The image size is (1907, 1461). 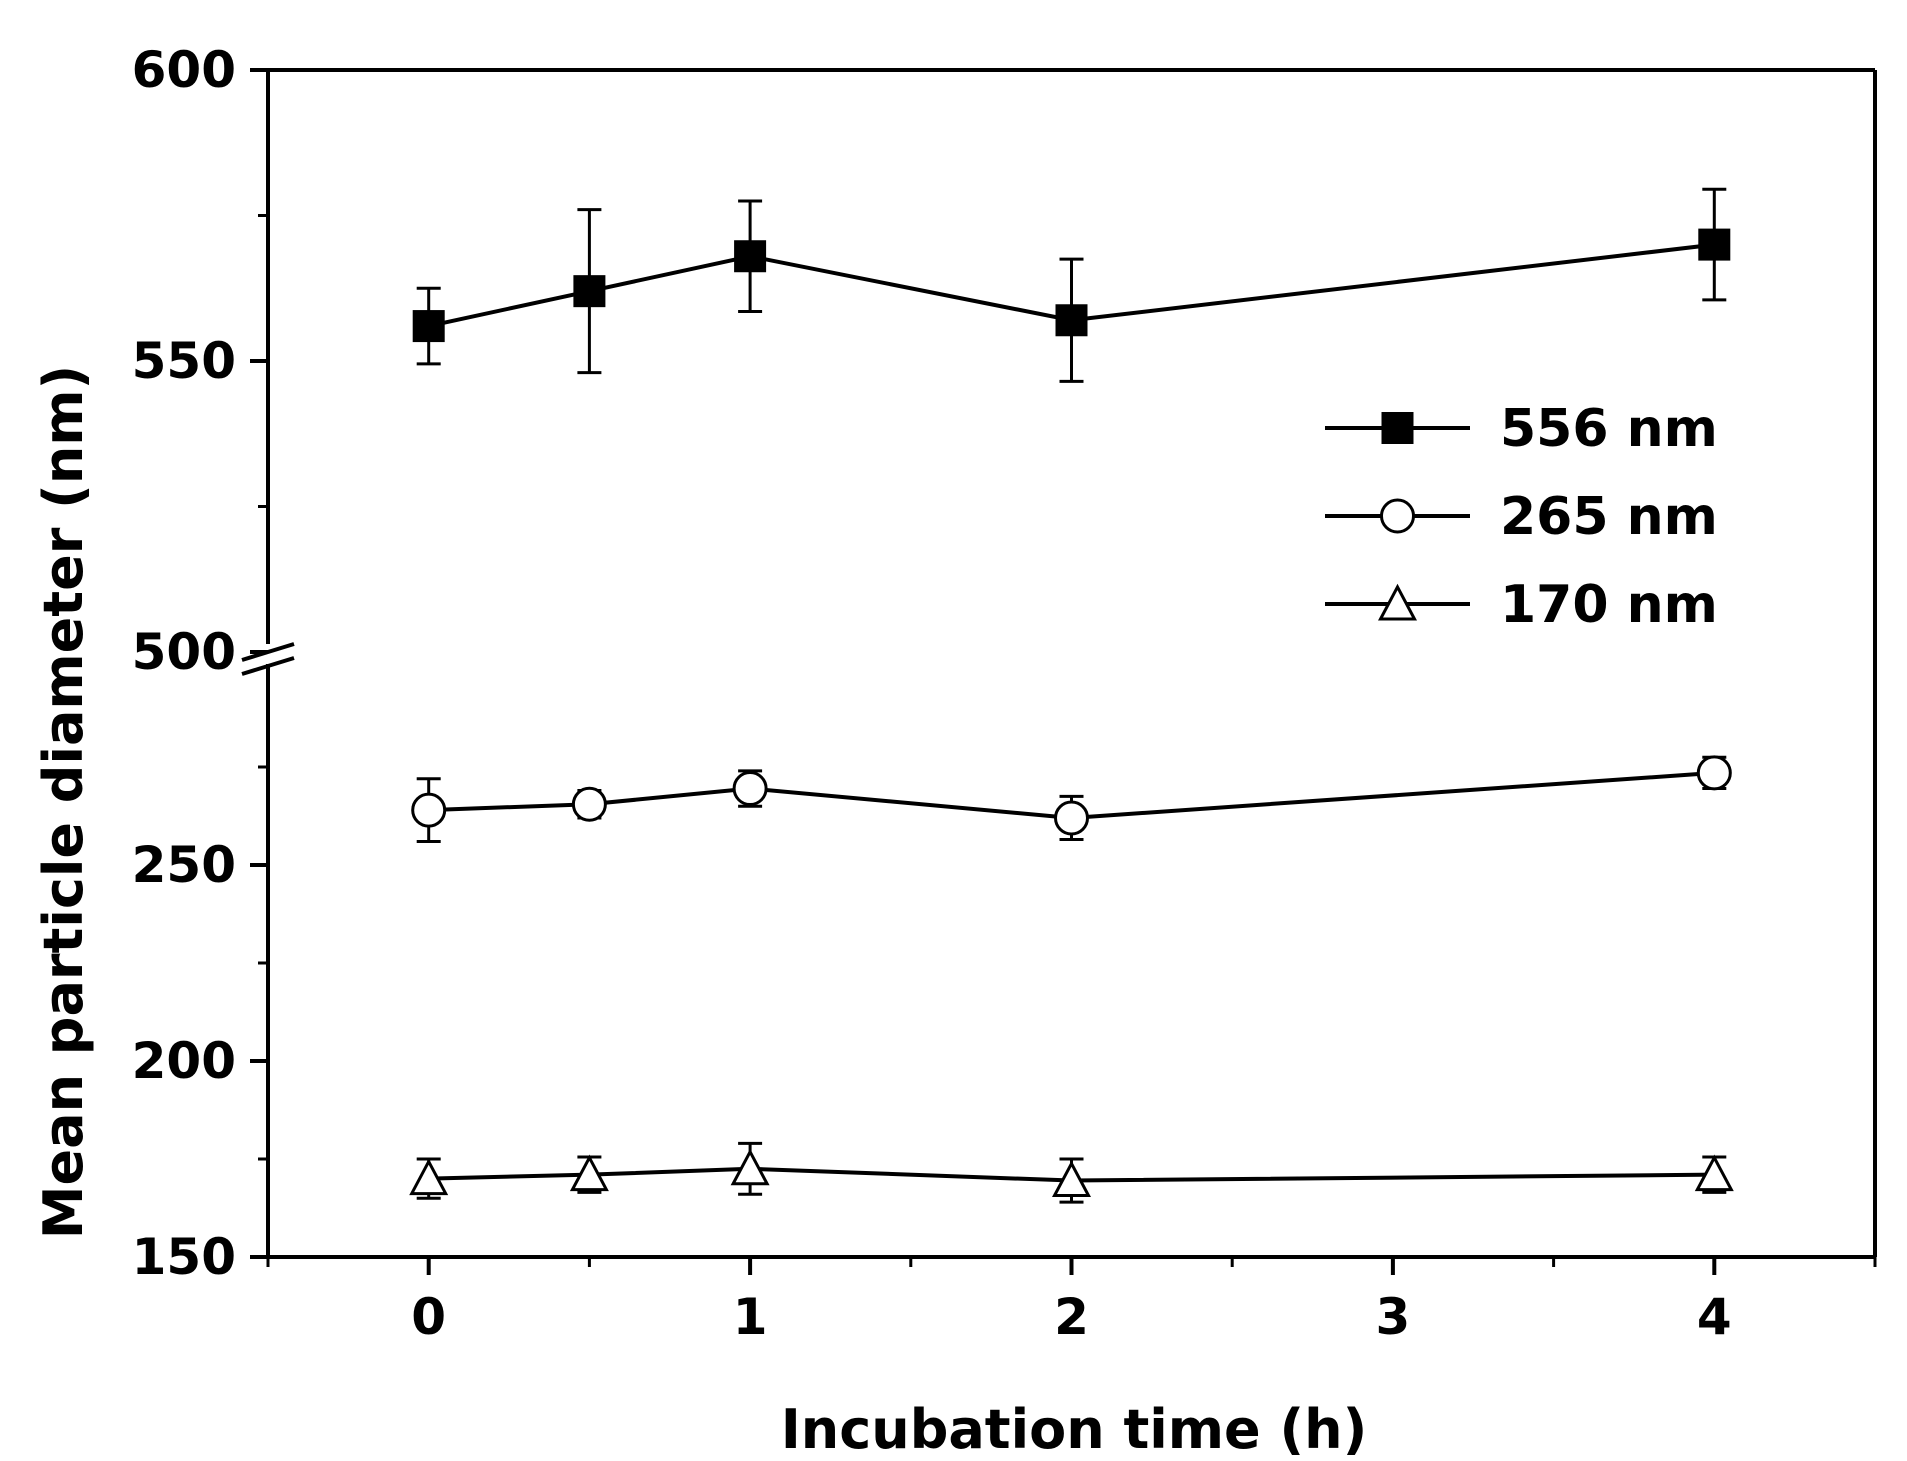 What do you see at coordinates (750, 1317) in the screenshot?
I see `x-tick-label: 1` at bounding box center [750, 1317].